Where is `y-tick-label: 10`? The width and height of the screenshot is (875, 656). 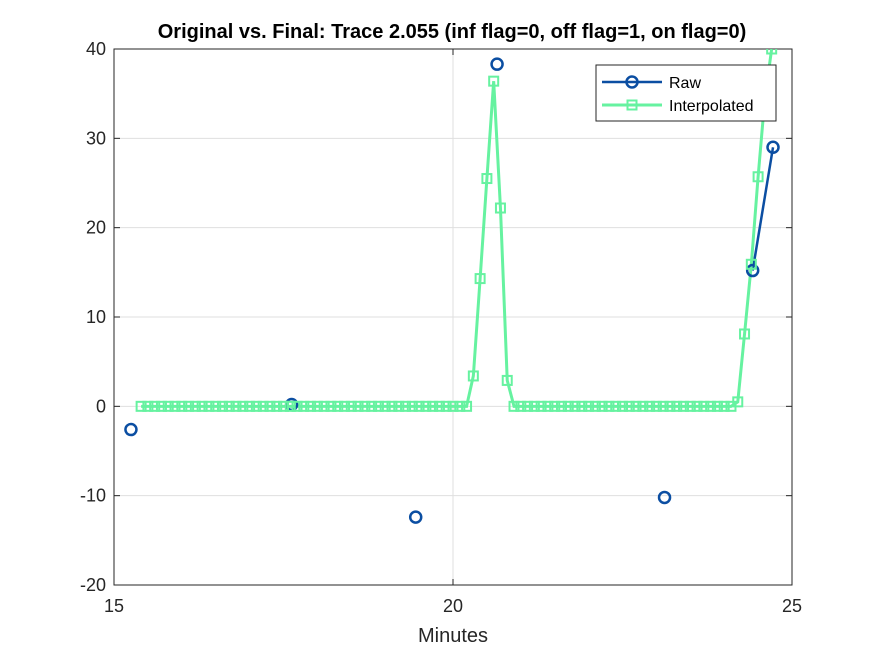 y-tick-label: 10 is located at coordinates (96, 317).